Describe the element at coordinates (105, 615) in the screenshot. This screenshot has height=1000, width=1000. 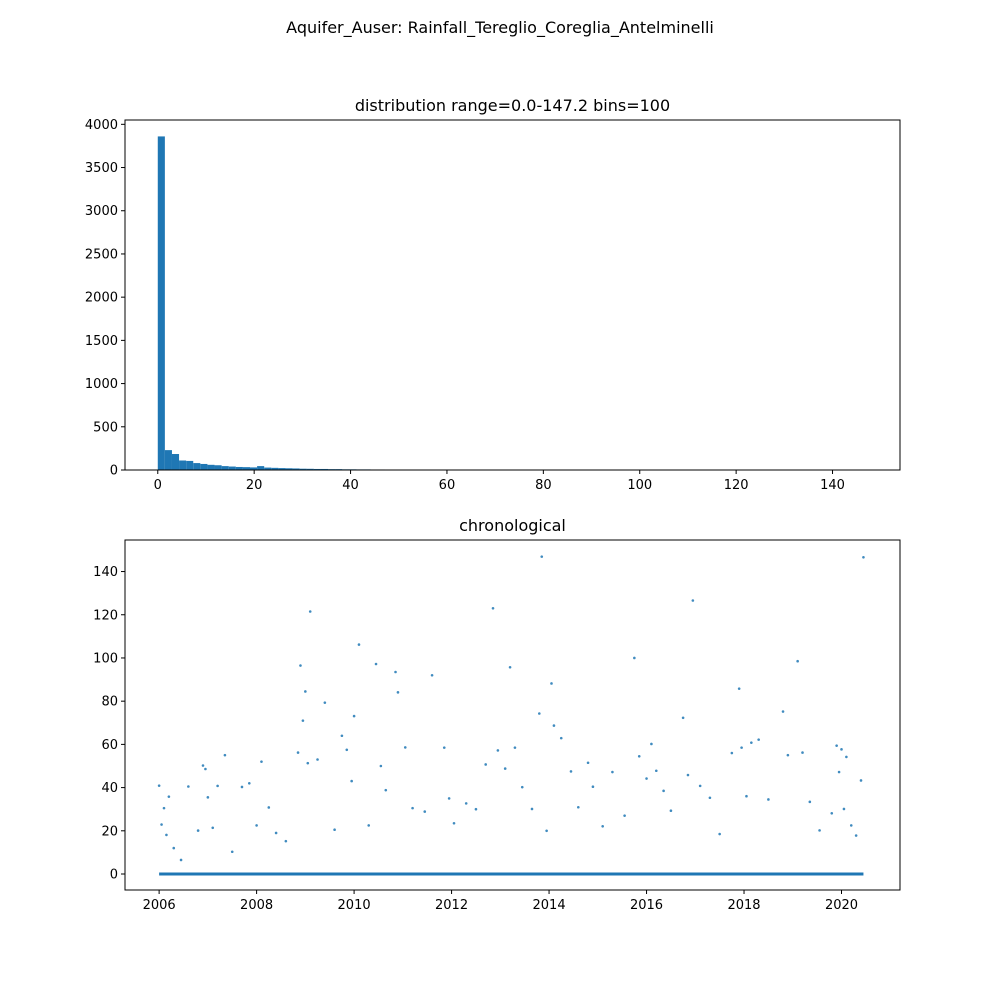
I see `chronological-ytick-label: 120` at that location.